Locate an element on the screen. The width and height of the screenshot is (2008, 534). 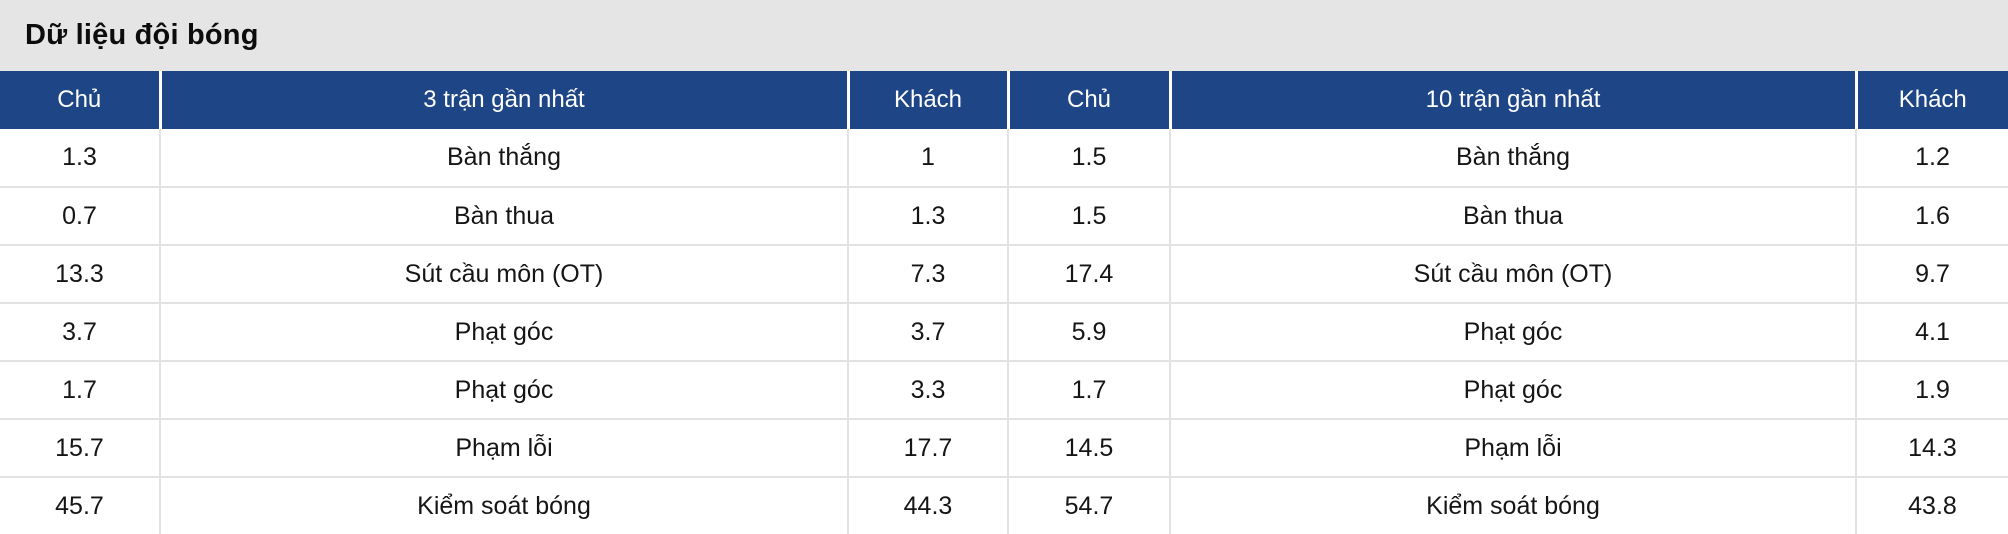
cell-stat-label-last3: Phạm lỗi is located at coordinates (503, 447).